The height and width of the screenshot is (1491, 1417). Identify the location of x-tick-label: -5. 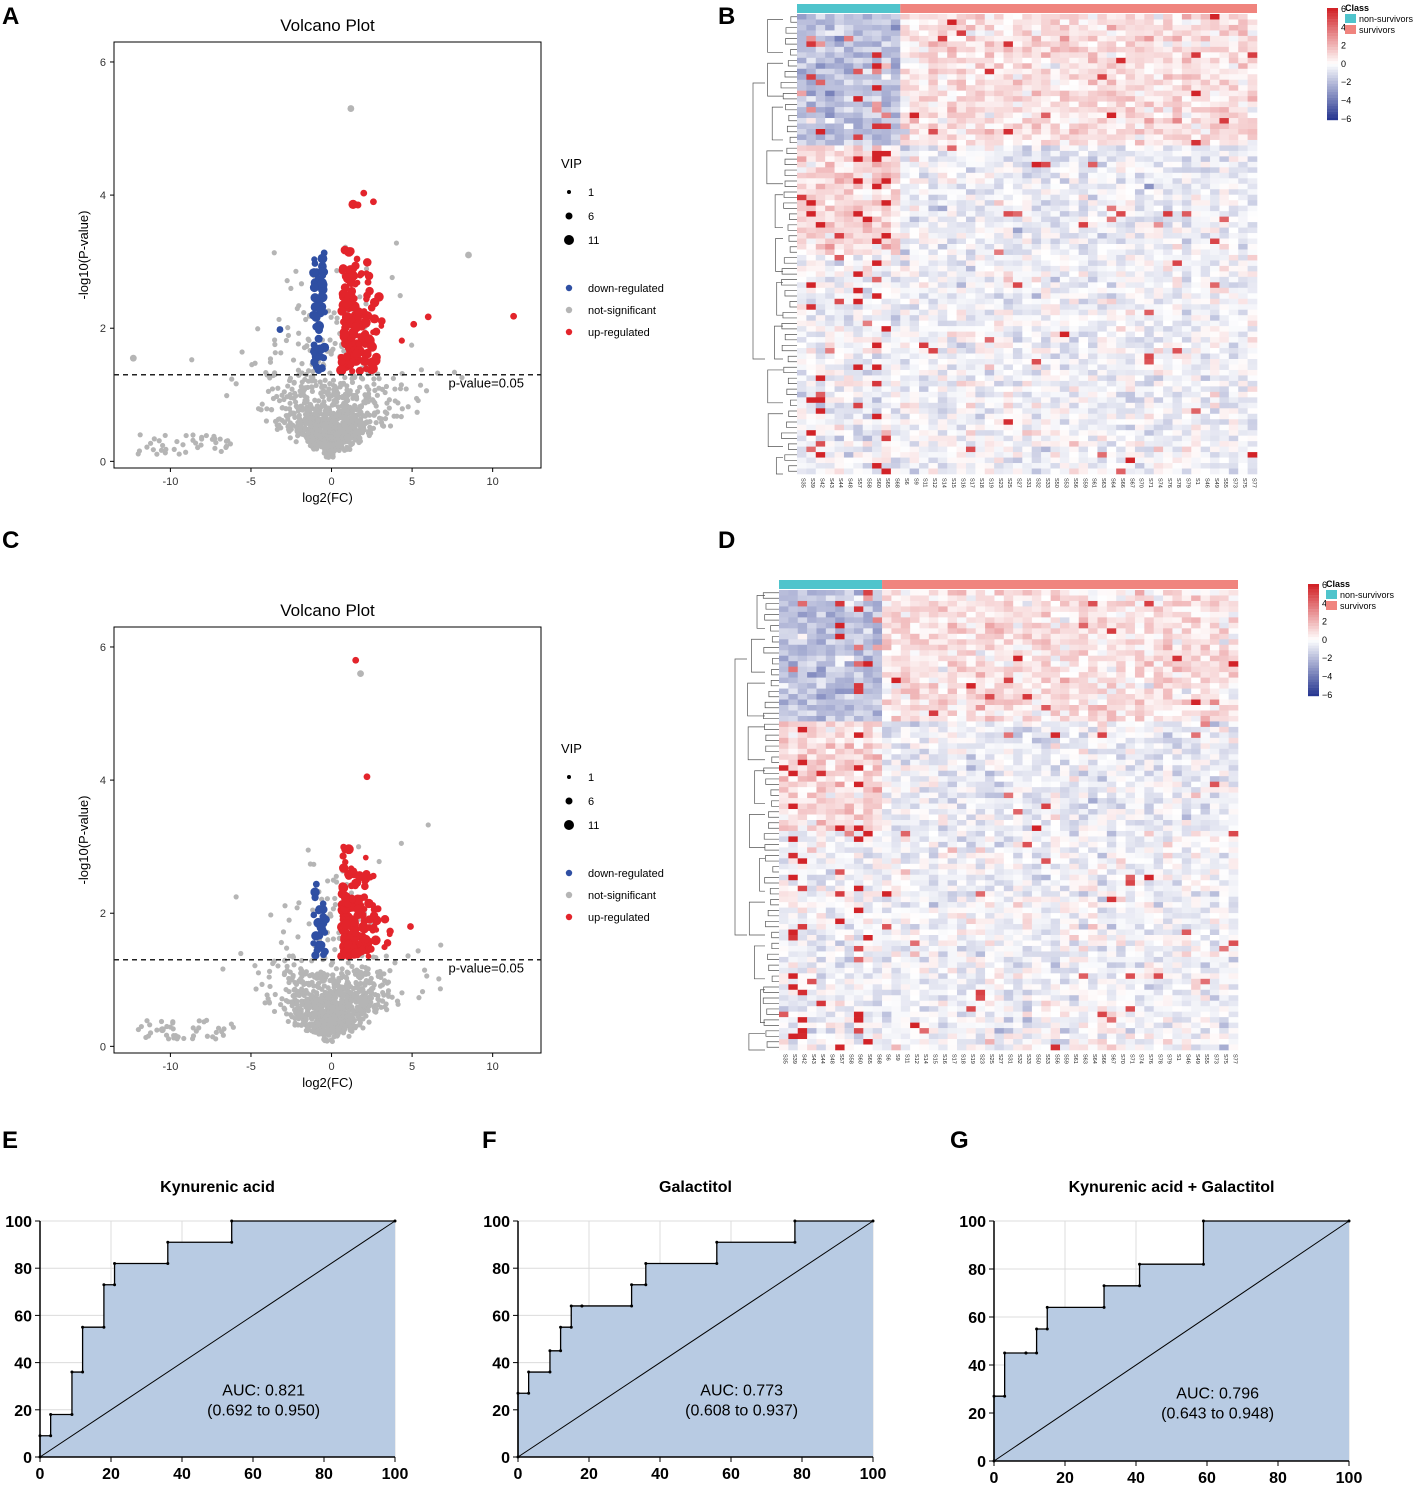
(251, 1067).